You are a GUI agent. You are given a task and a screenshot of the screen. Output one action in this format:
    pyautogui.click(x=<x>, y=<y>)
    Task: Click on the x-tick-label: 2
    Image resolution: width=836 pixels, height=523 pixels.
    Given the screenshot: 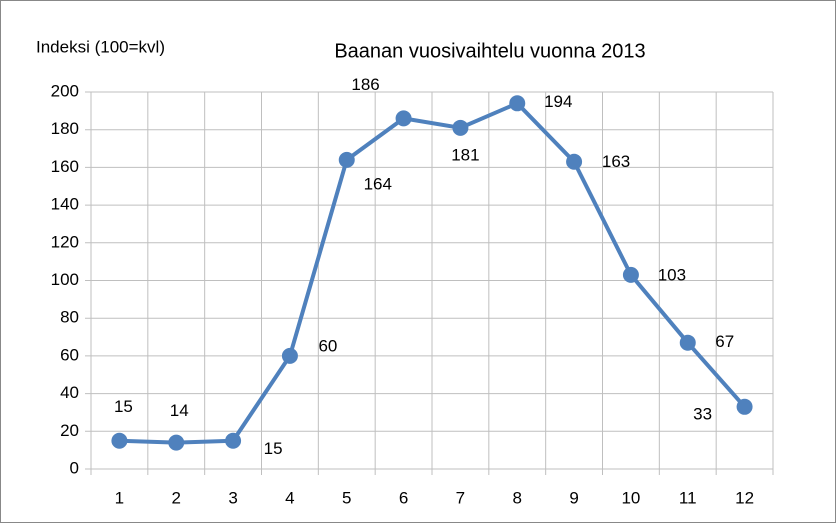 What is the action you would take?
    pyautogui.click(x=176, y=497)
    